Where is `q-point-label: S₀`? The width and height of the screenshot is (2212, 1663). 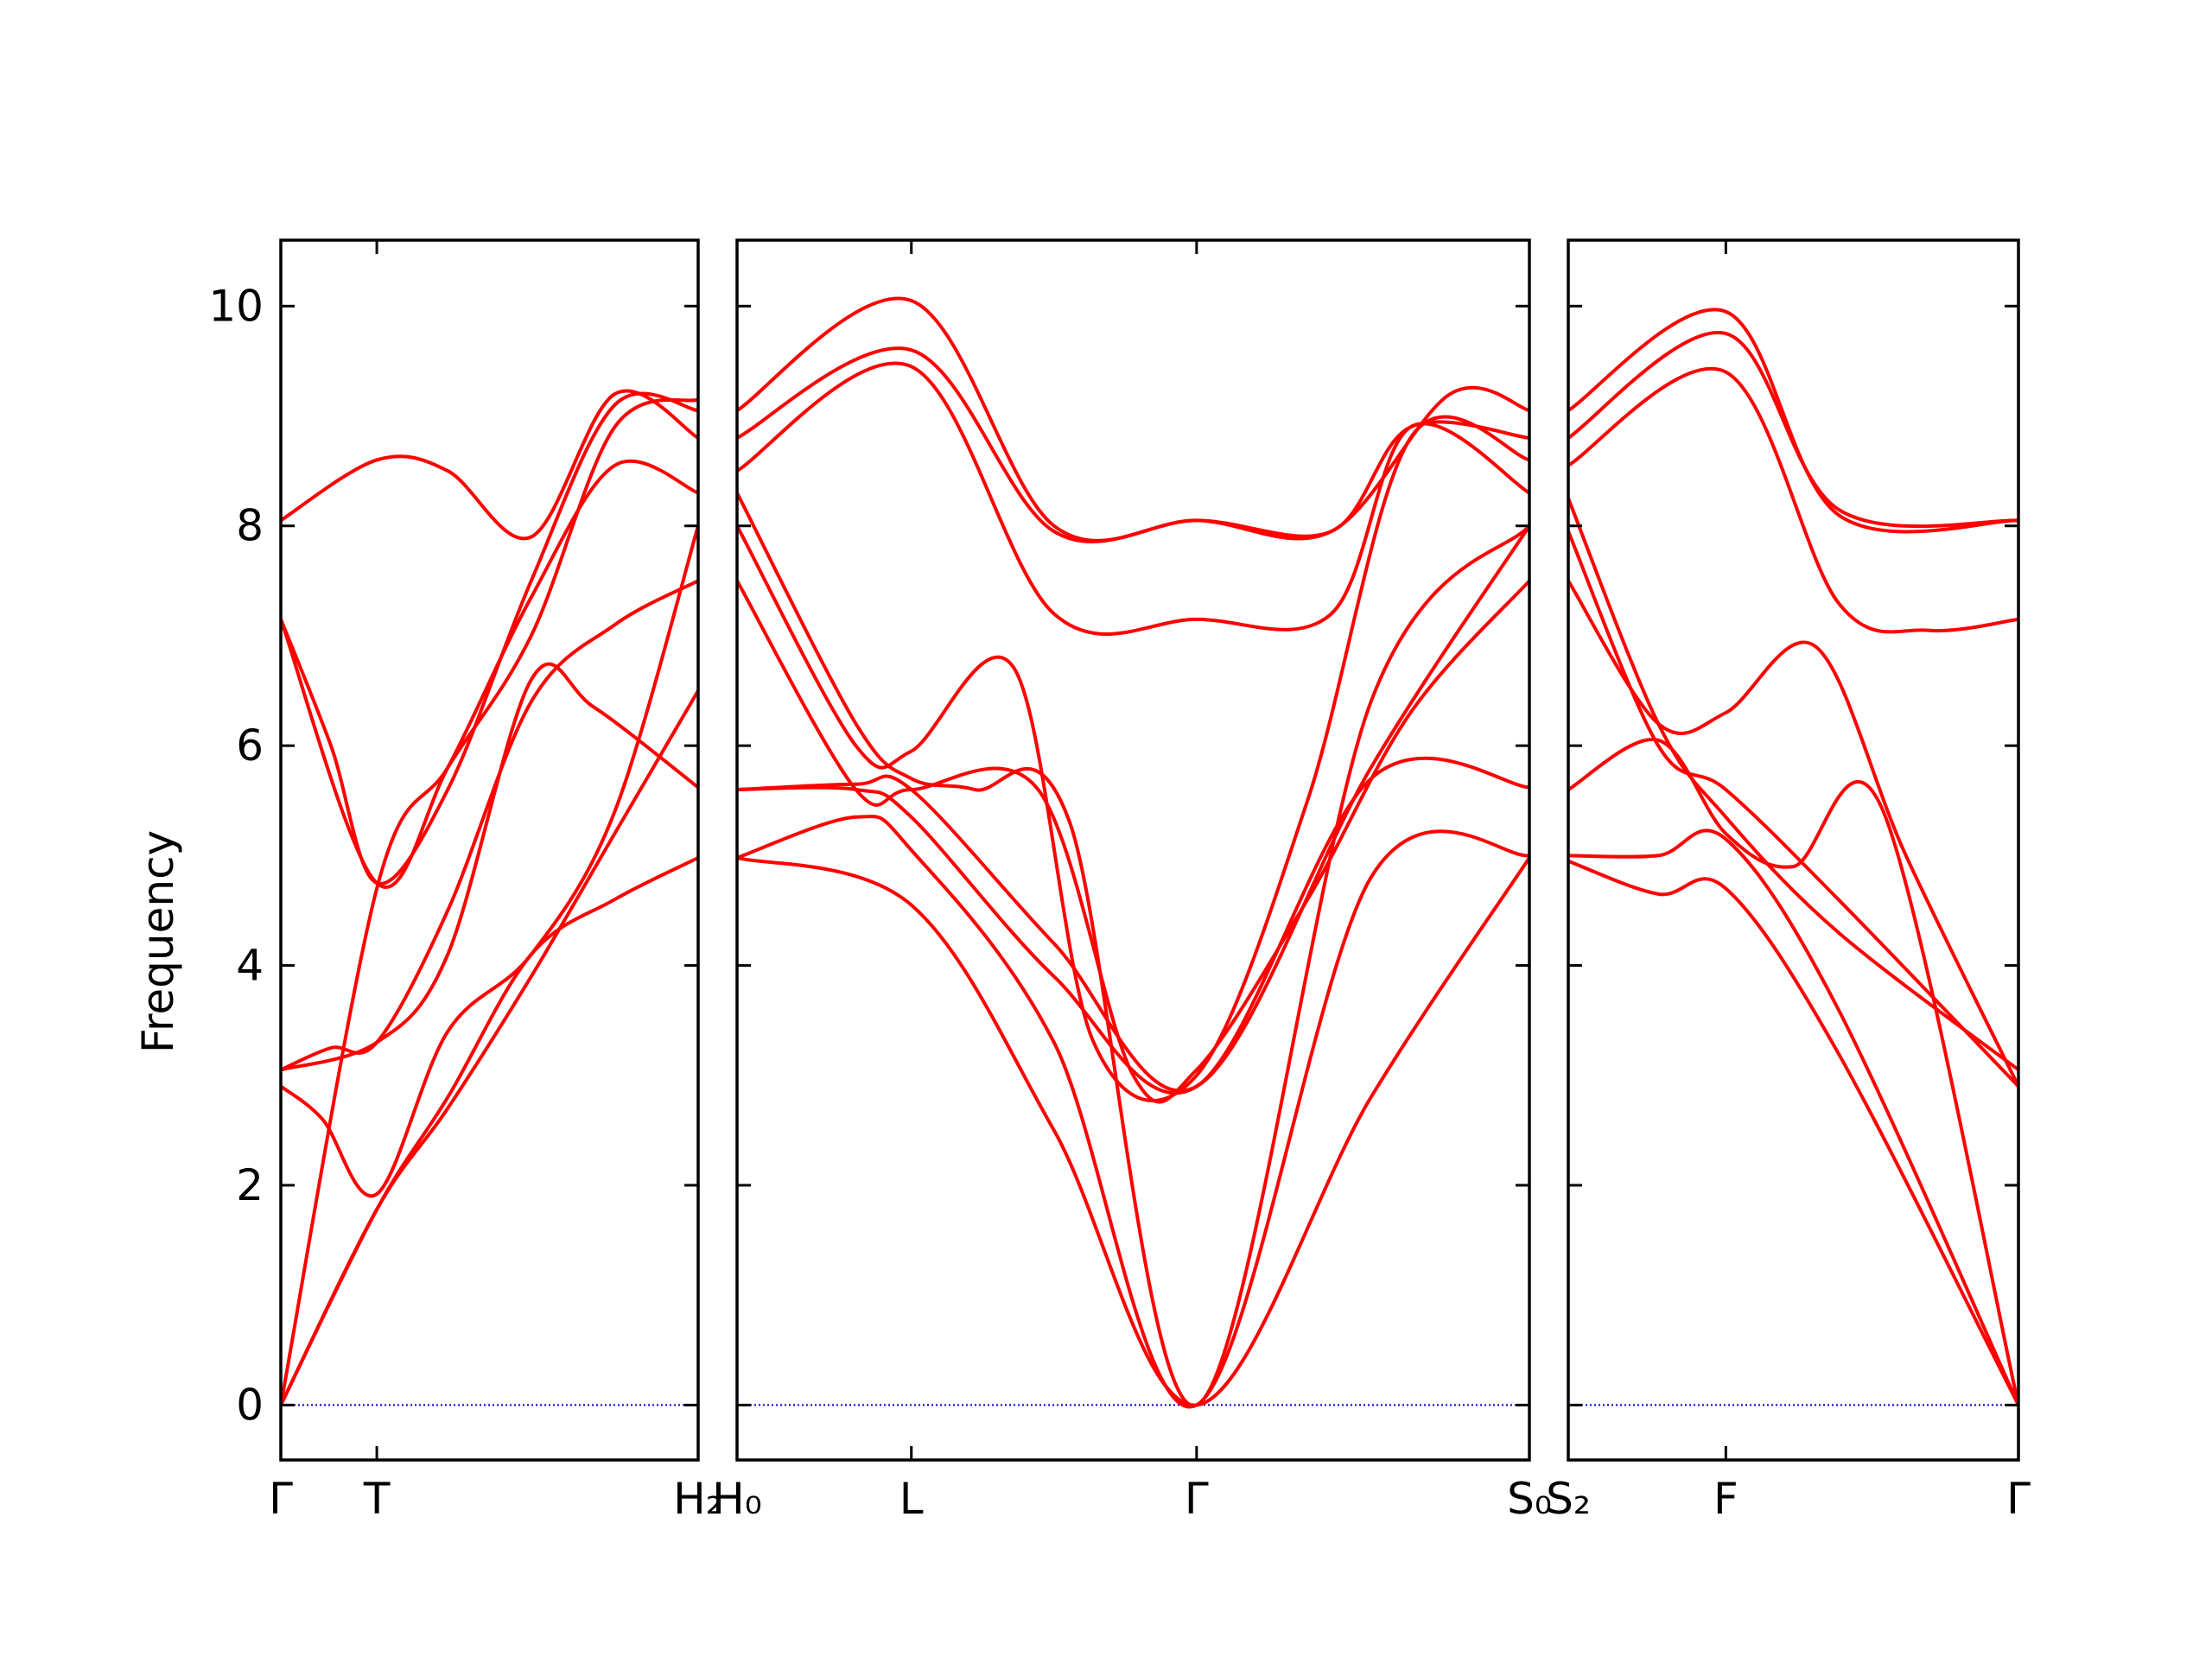 q-point-label: S₀ is located at coordinates (1529, 1499).